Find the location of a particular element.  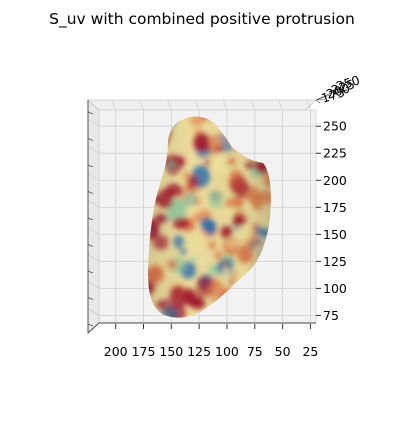

x-tick-label: 175 is located at coordinates (144, 351).